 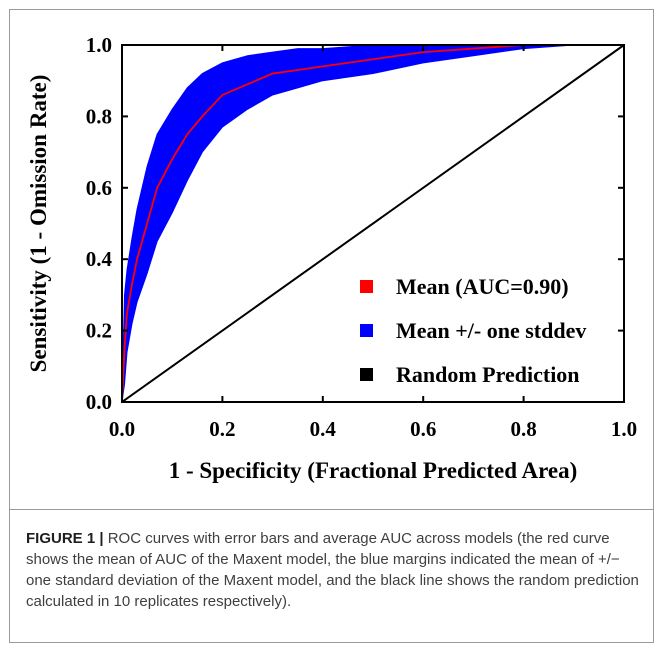 What do you see at coordinates (523, 429) in the screenshot?
I see `x-tick-label: 0.8` at bounding box center [523, 429].